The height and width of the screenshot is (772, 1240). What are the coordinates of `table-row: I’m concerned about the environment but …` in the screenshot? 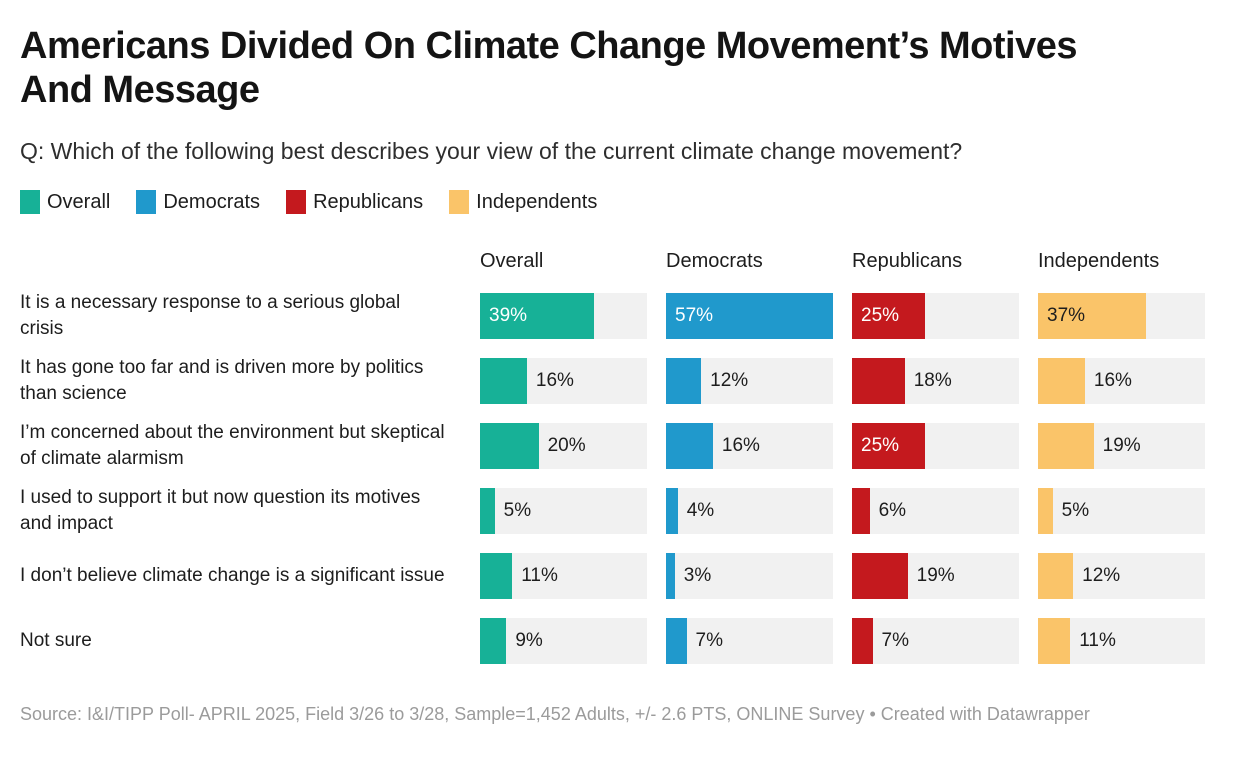 It's located at (620, 445).